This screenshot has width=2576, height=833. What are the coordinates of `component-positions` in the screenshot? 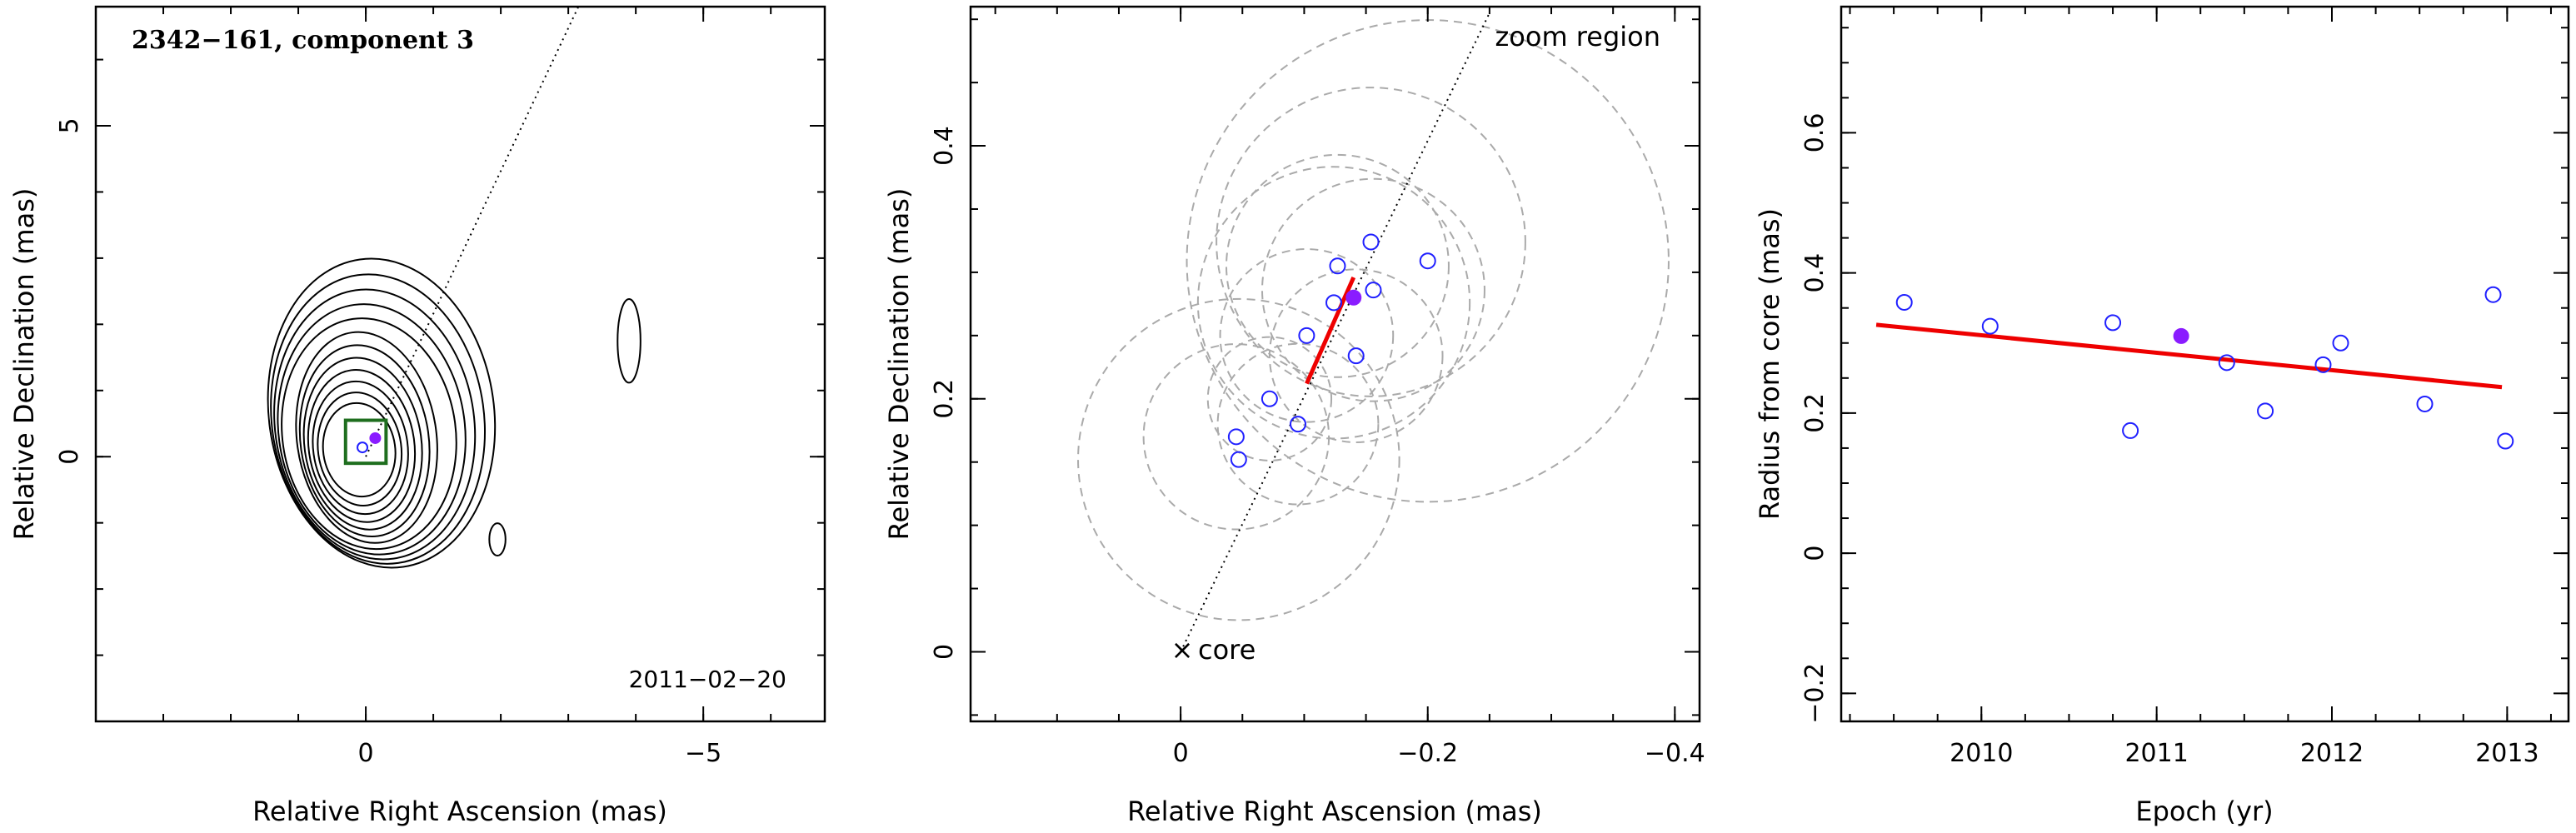 It's located at (1331, 350).